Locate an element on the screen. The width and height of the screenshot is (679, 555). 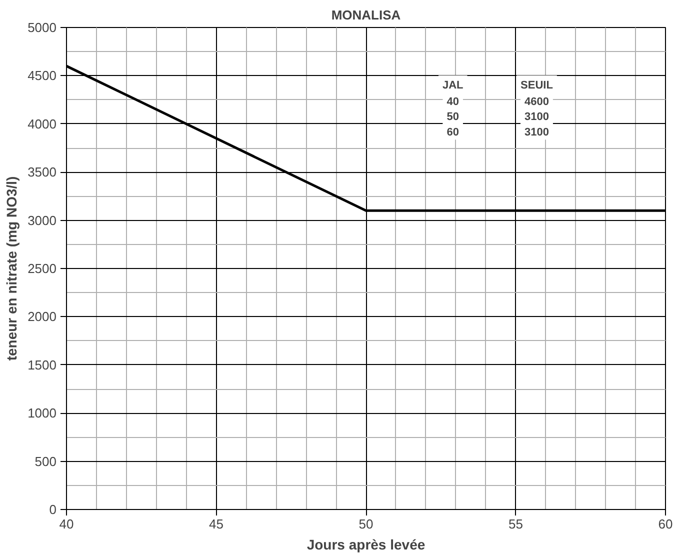
x-tick-label: 45 is located at coordinates (216, 524).